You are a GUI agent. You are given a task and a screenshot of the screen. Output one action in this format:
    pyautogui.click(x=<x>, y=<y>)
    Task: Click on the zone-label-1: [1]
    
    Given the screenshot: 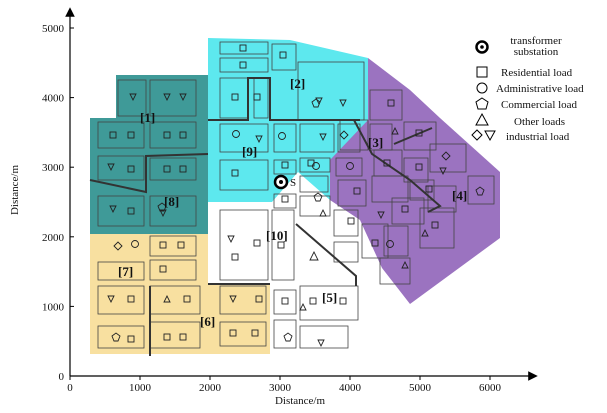 What is the action you would take?
    pyautogui.click(x=147, y=117)
    